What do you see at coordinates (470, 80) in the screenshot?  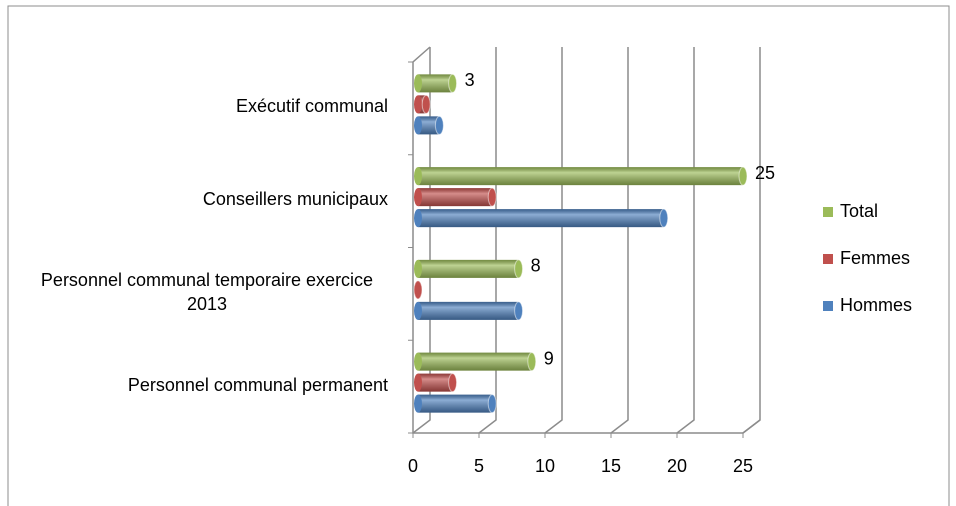 I see `data-label: 3` at bounding box center [470, 80].